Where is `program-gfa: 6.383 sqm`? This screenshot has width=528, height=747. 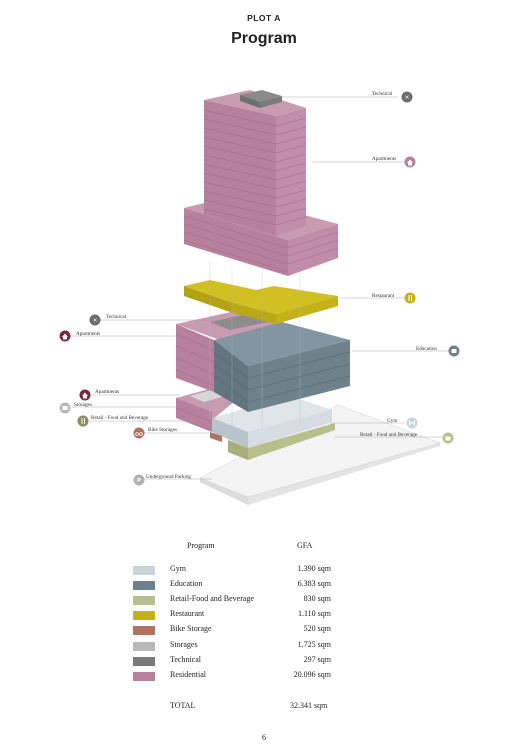
program-gfa: 6.383 sqm is located at coordinates (314, 584).